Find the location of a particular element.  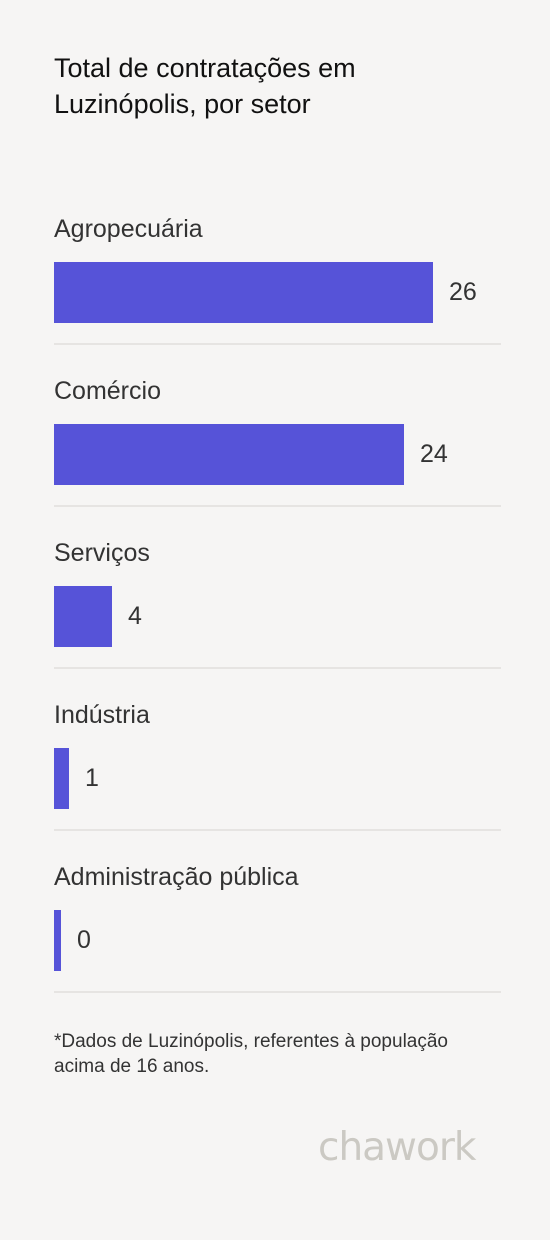

bar-row: Agropecuária 26 is located at coordinates (277, 294).